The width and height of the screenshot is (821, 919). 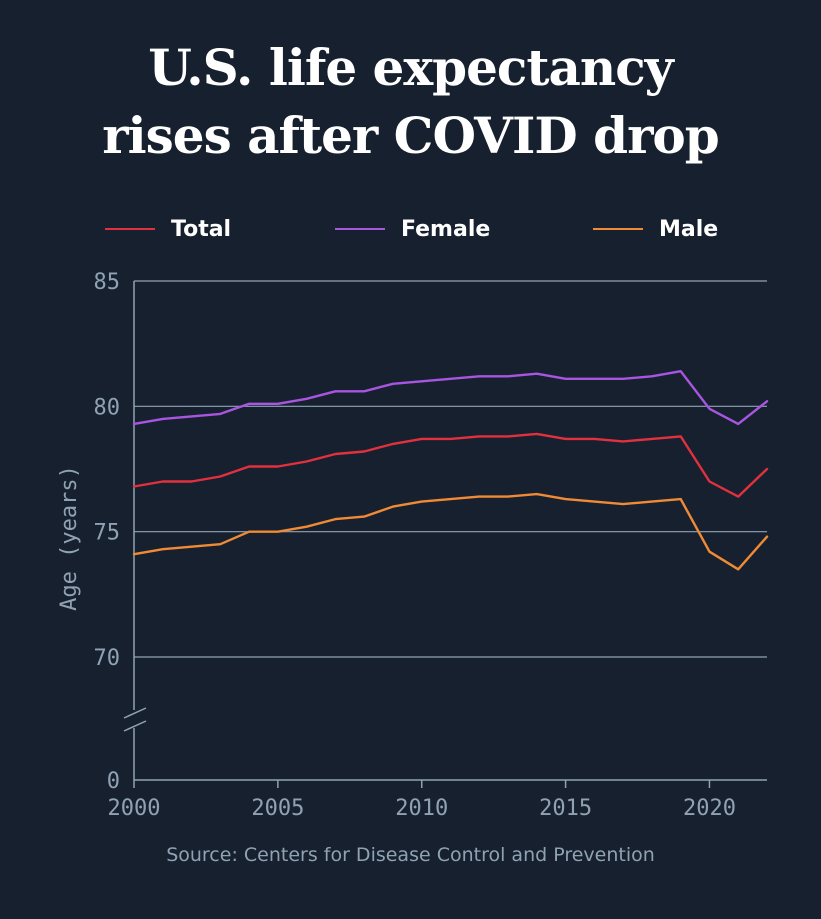 What do you see at coordinates (565, 808) in the screenshot?
I see `x-tick-label-2015: 2015` at bounding box center [565, 808].